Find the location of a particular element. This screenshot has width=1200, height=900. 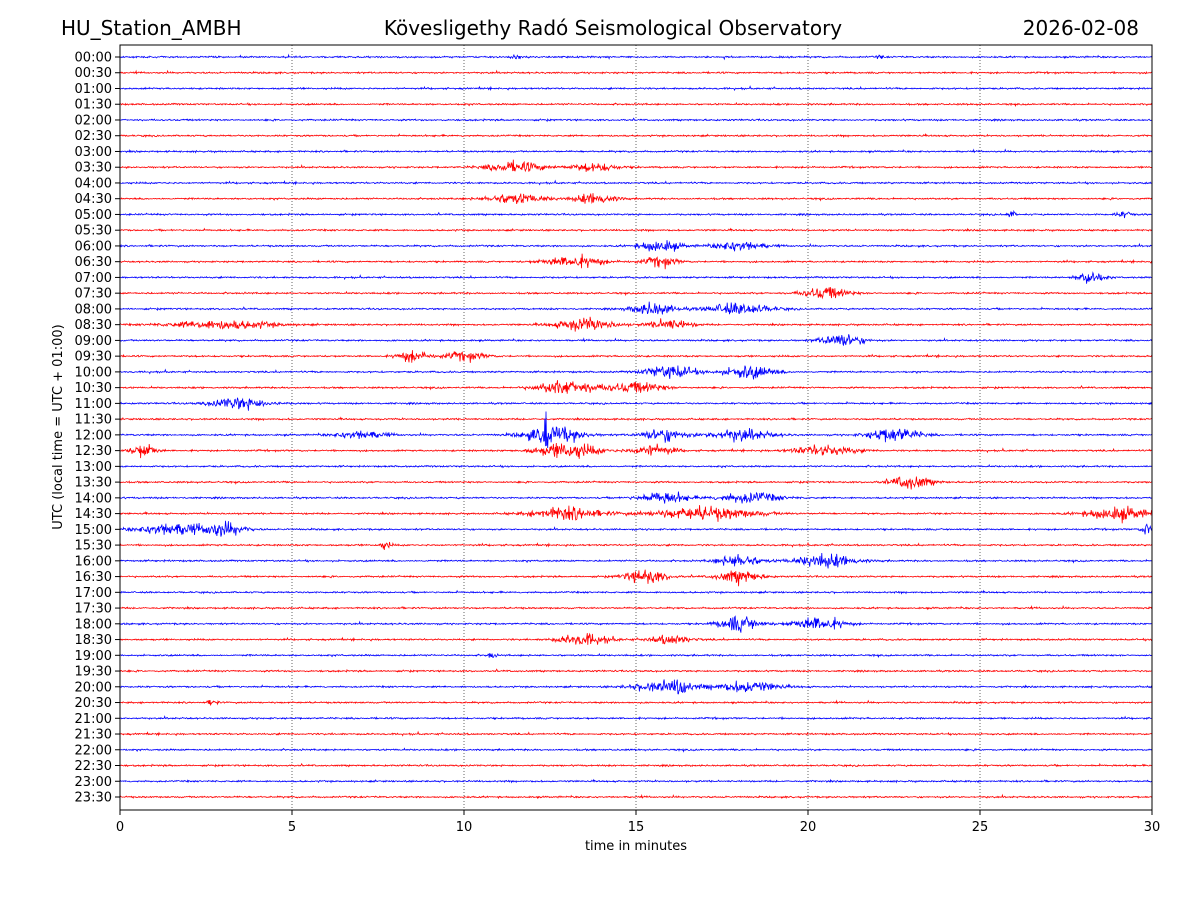

y-tick-label: 14:30 is located at coordinates (93, 514).